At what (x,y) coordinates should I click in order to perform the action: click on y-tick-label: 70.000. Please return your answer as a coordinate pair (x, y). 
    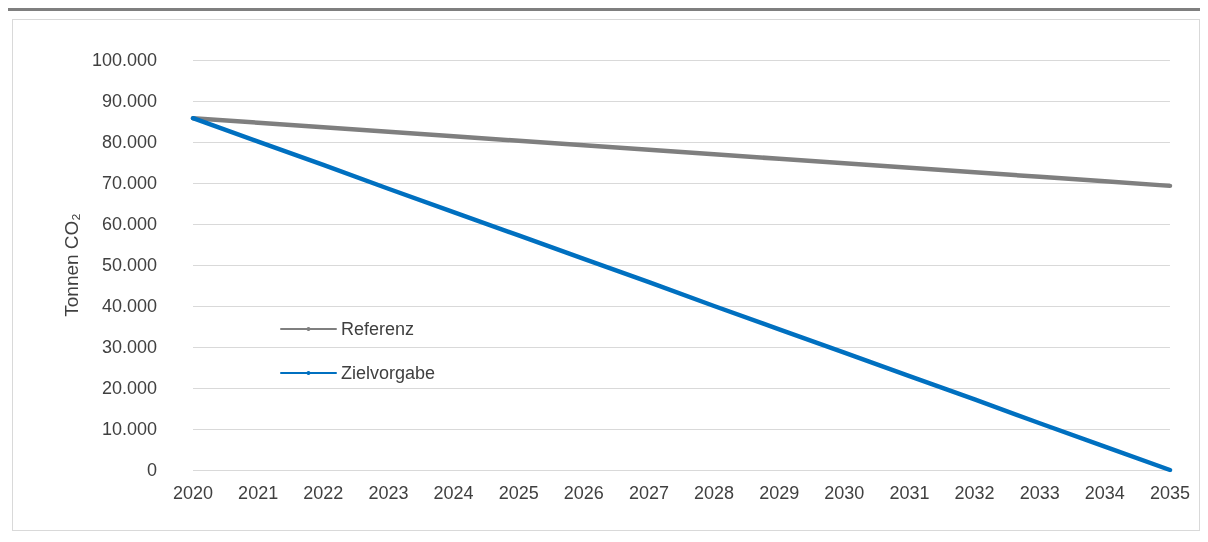
    Looking at the image, I should click on (129, 183).